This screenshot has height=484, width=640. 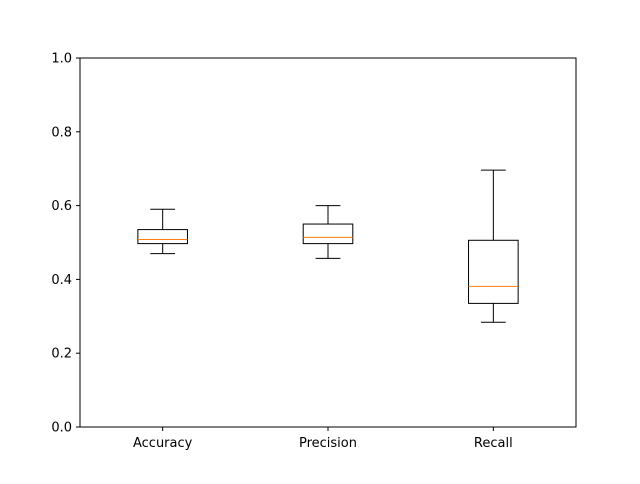 What do you see at coordinates (61, 59) in the screenshot?
I see `y-tick-label: 1.0` at bounding box center [61, 59].